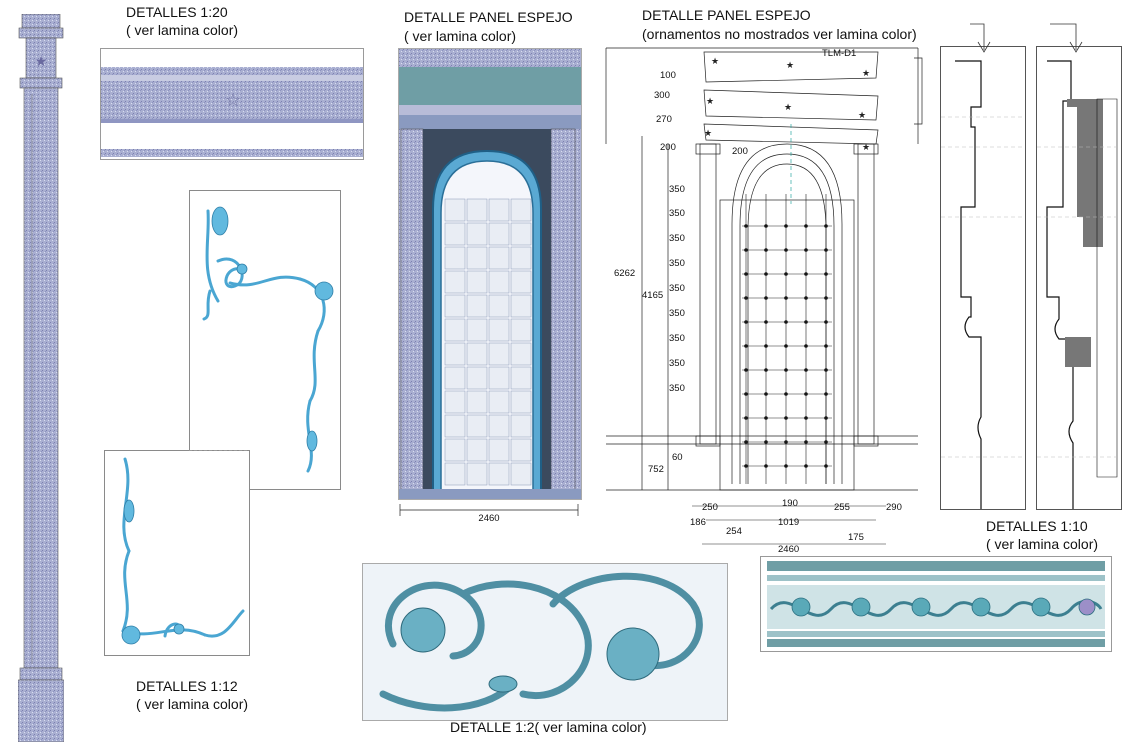 This screenshot has width=1142, height=747. What do you see at coordinates (541, 642) in the screenshot?
I see `scroll-detail-drawing` at bounding box center [541, 642].